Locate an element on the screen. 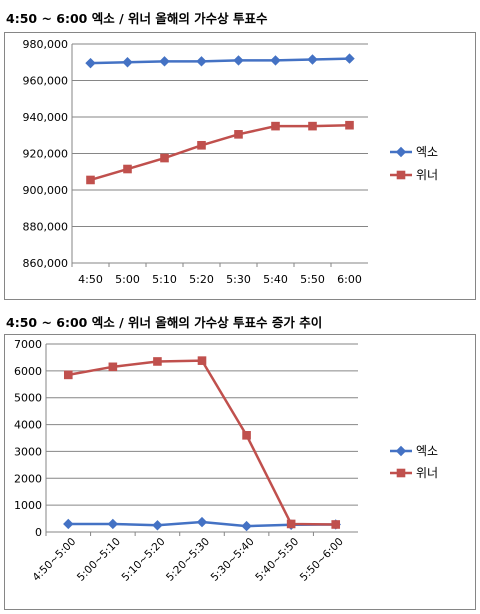 Image resolution: width=480 pixels, height=614 pixels. chart2-ytick-label: 5000 is located at coordinates (28, 398).